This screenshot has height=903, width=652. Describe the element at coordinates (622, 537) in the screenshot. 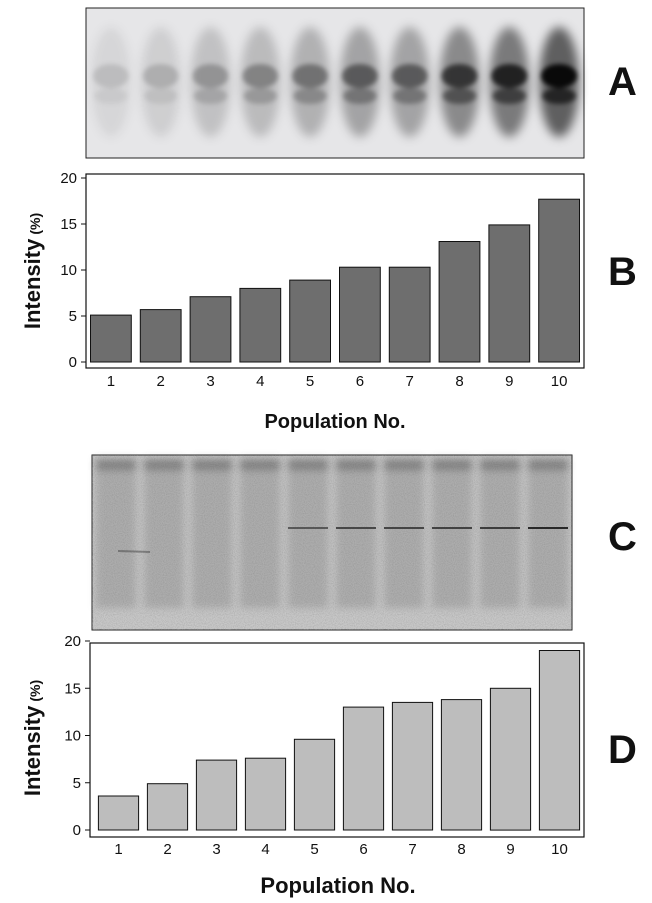

I see `panel-label-c: C` at that location.